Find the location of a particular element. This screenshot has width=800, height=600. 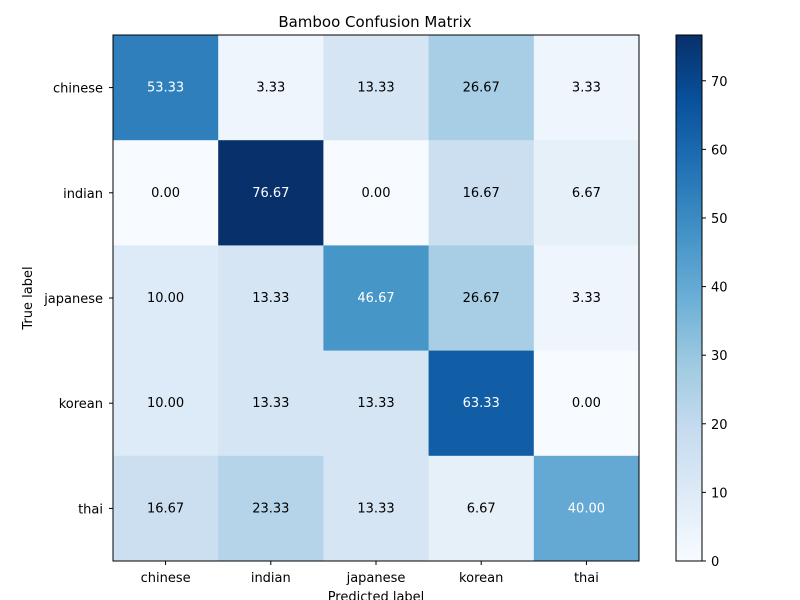

heatmap-cell-value: 46.67 is located at coordinates (375, 298).